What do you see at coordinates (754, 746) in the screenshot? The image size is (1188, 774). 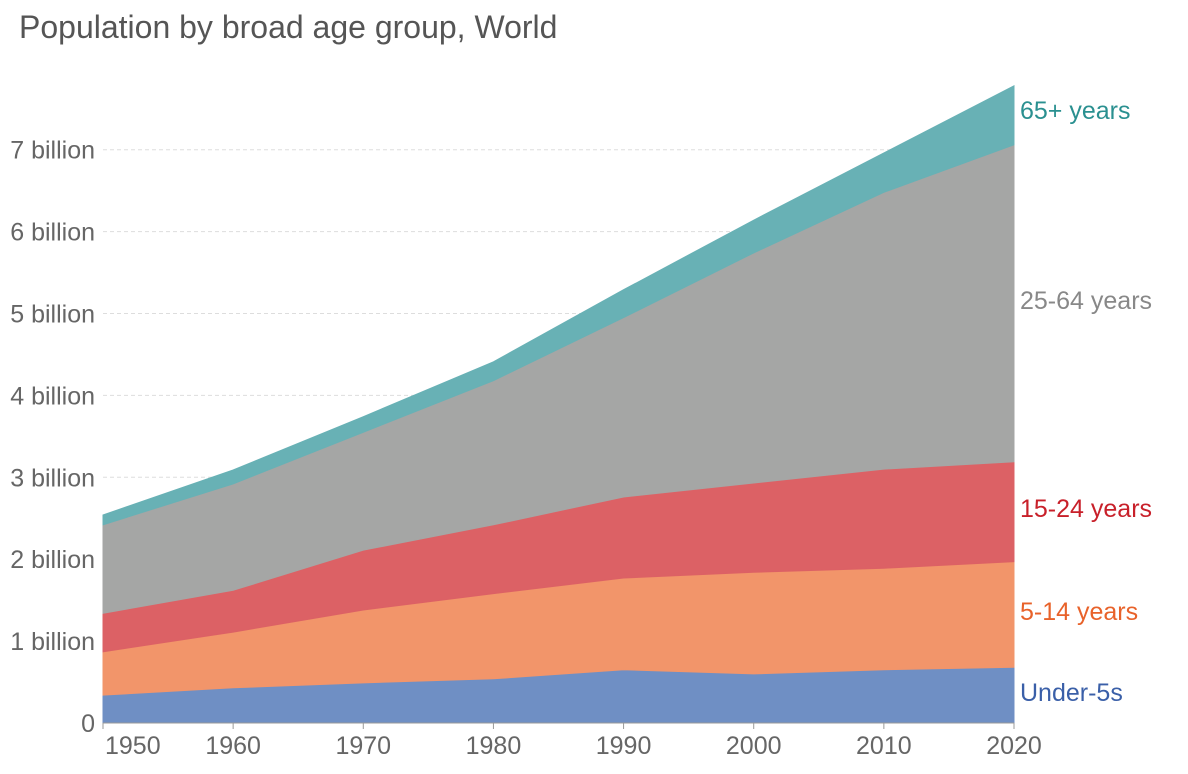 I see `x-tick-label: 2000` at bounding box center [754, 746].